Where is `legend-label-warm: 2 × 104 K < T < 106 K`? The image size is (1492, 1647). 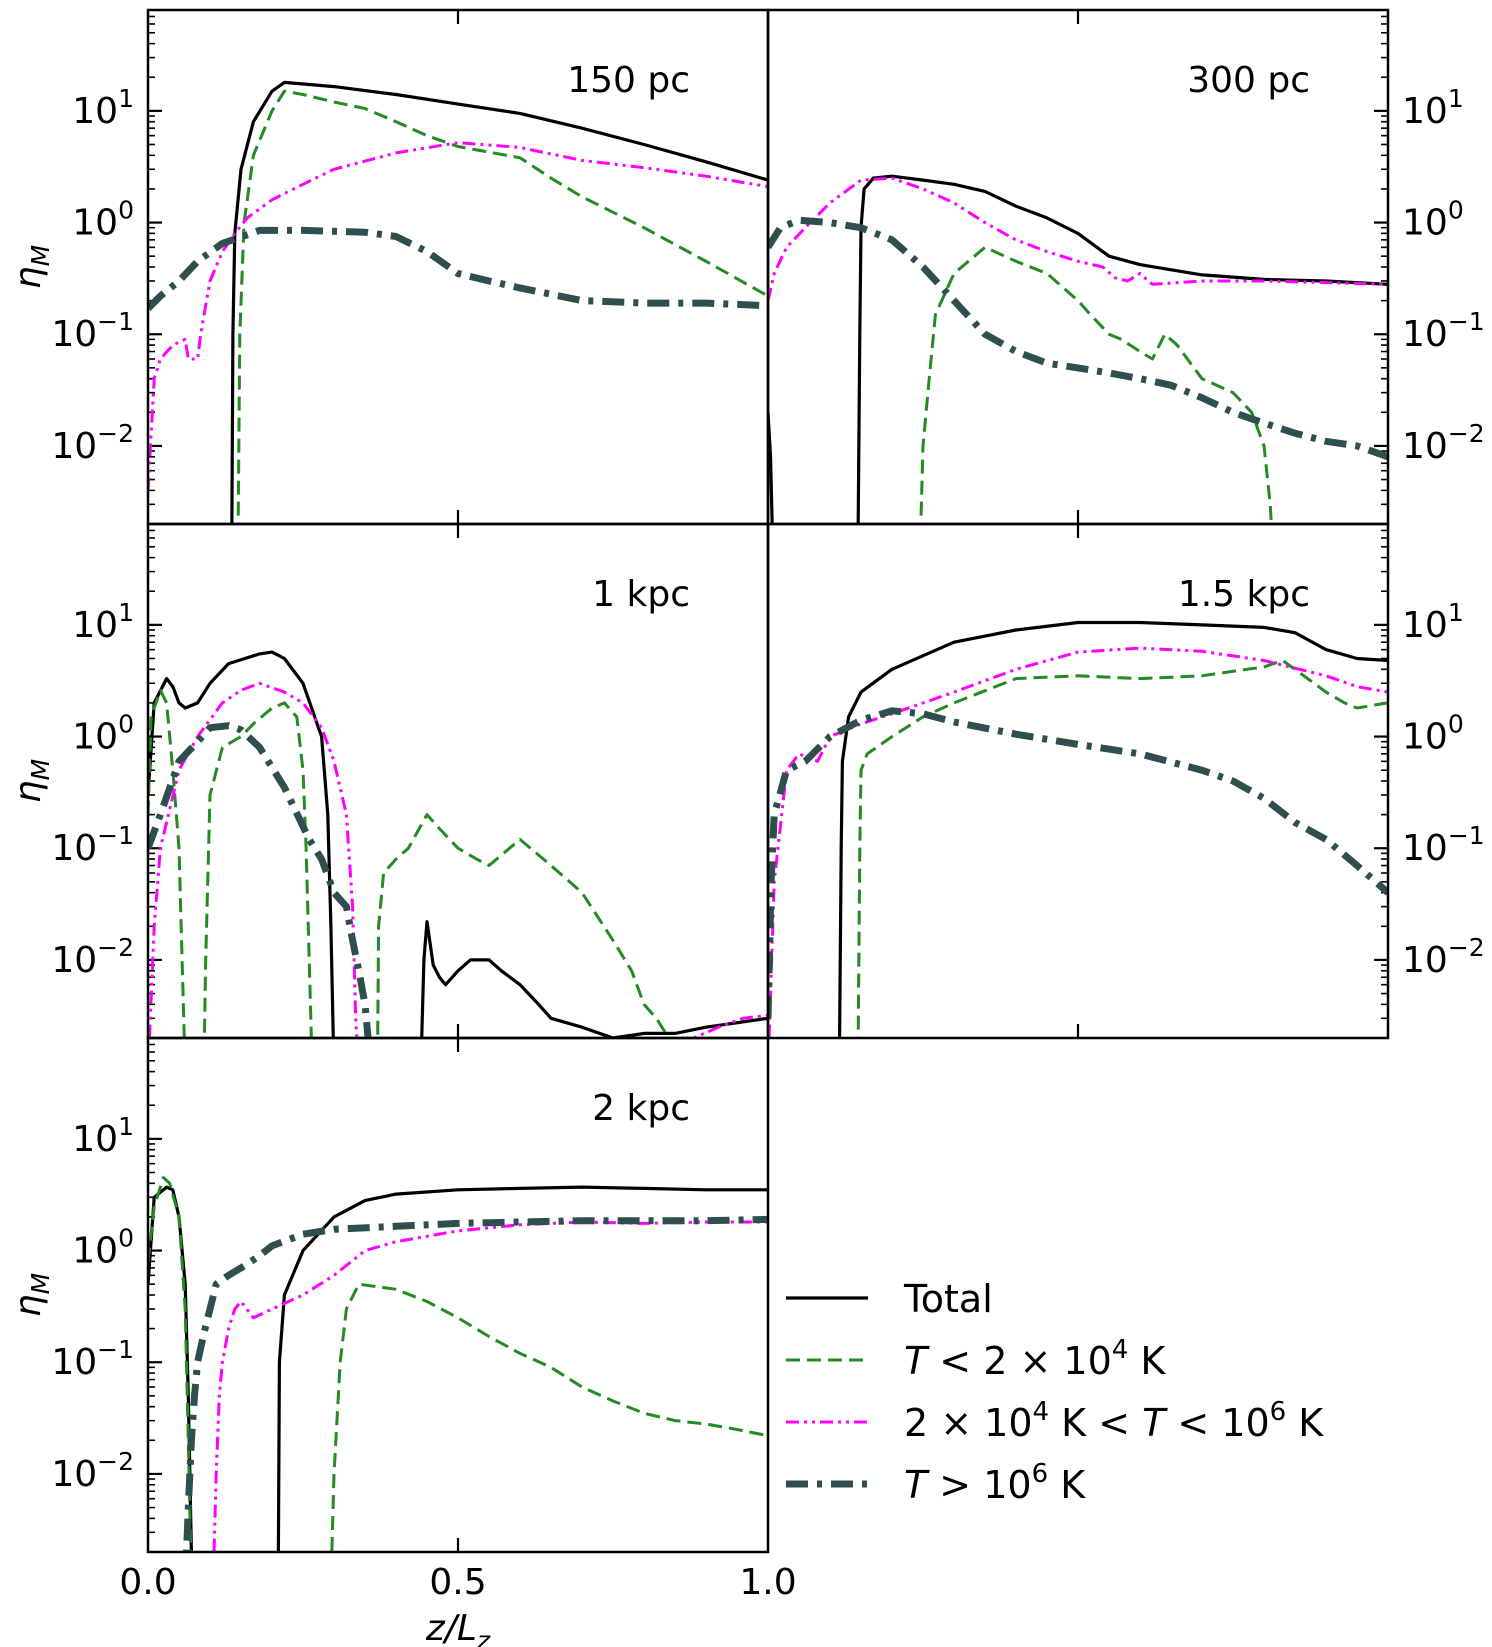 legend-label-warm: 2 × 104 K < T < 106 K is located at coordinates (1114, 1421).